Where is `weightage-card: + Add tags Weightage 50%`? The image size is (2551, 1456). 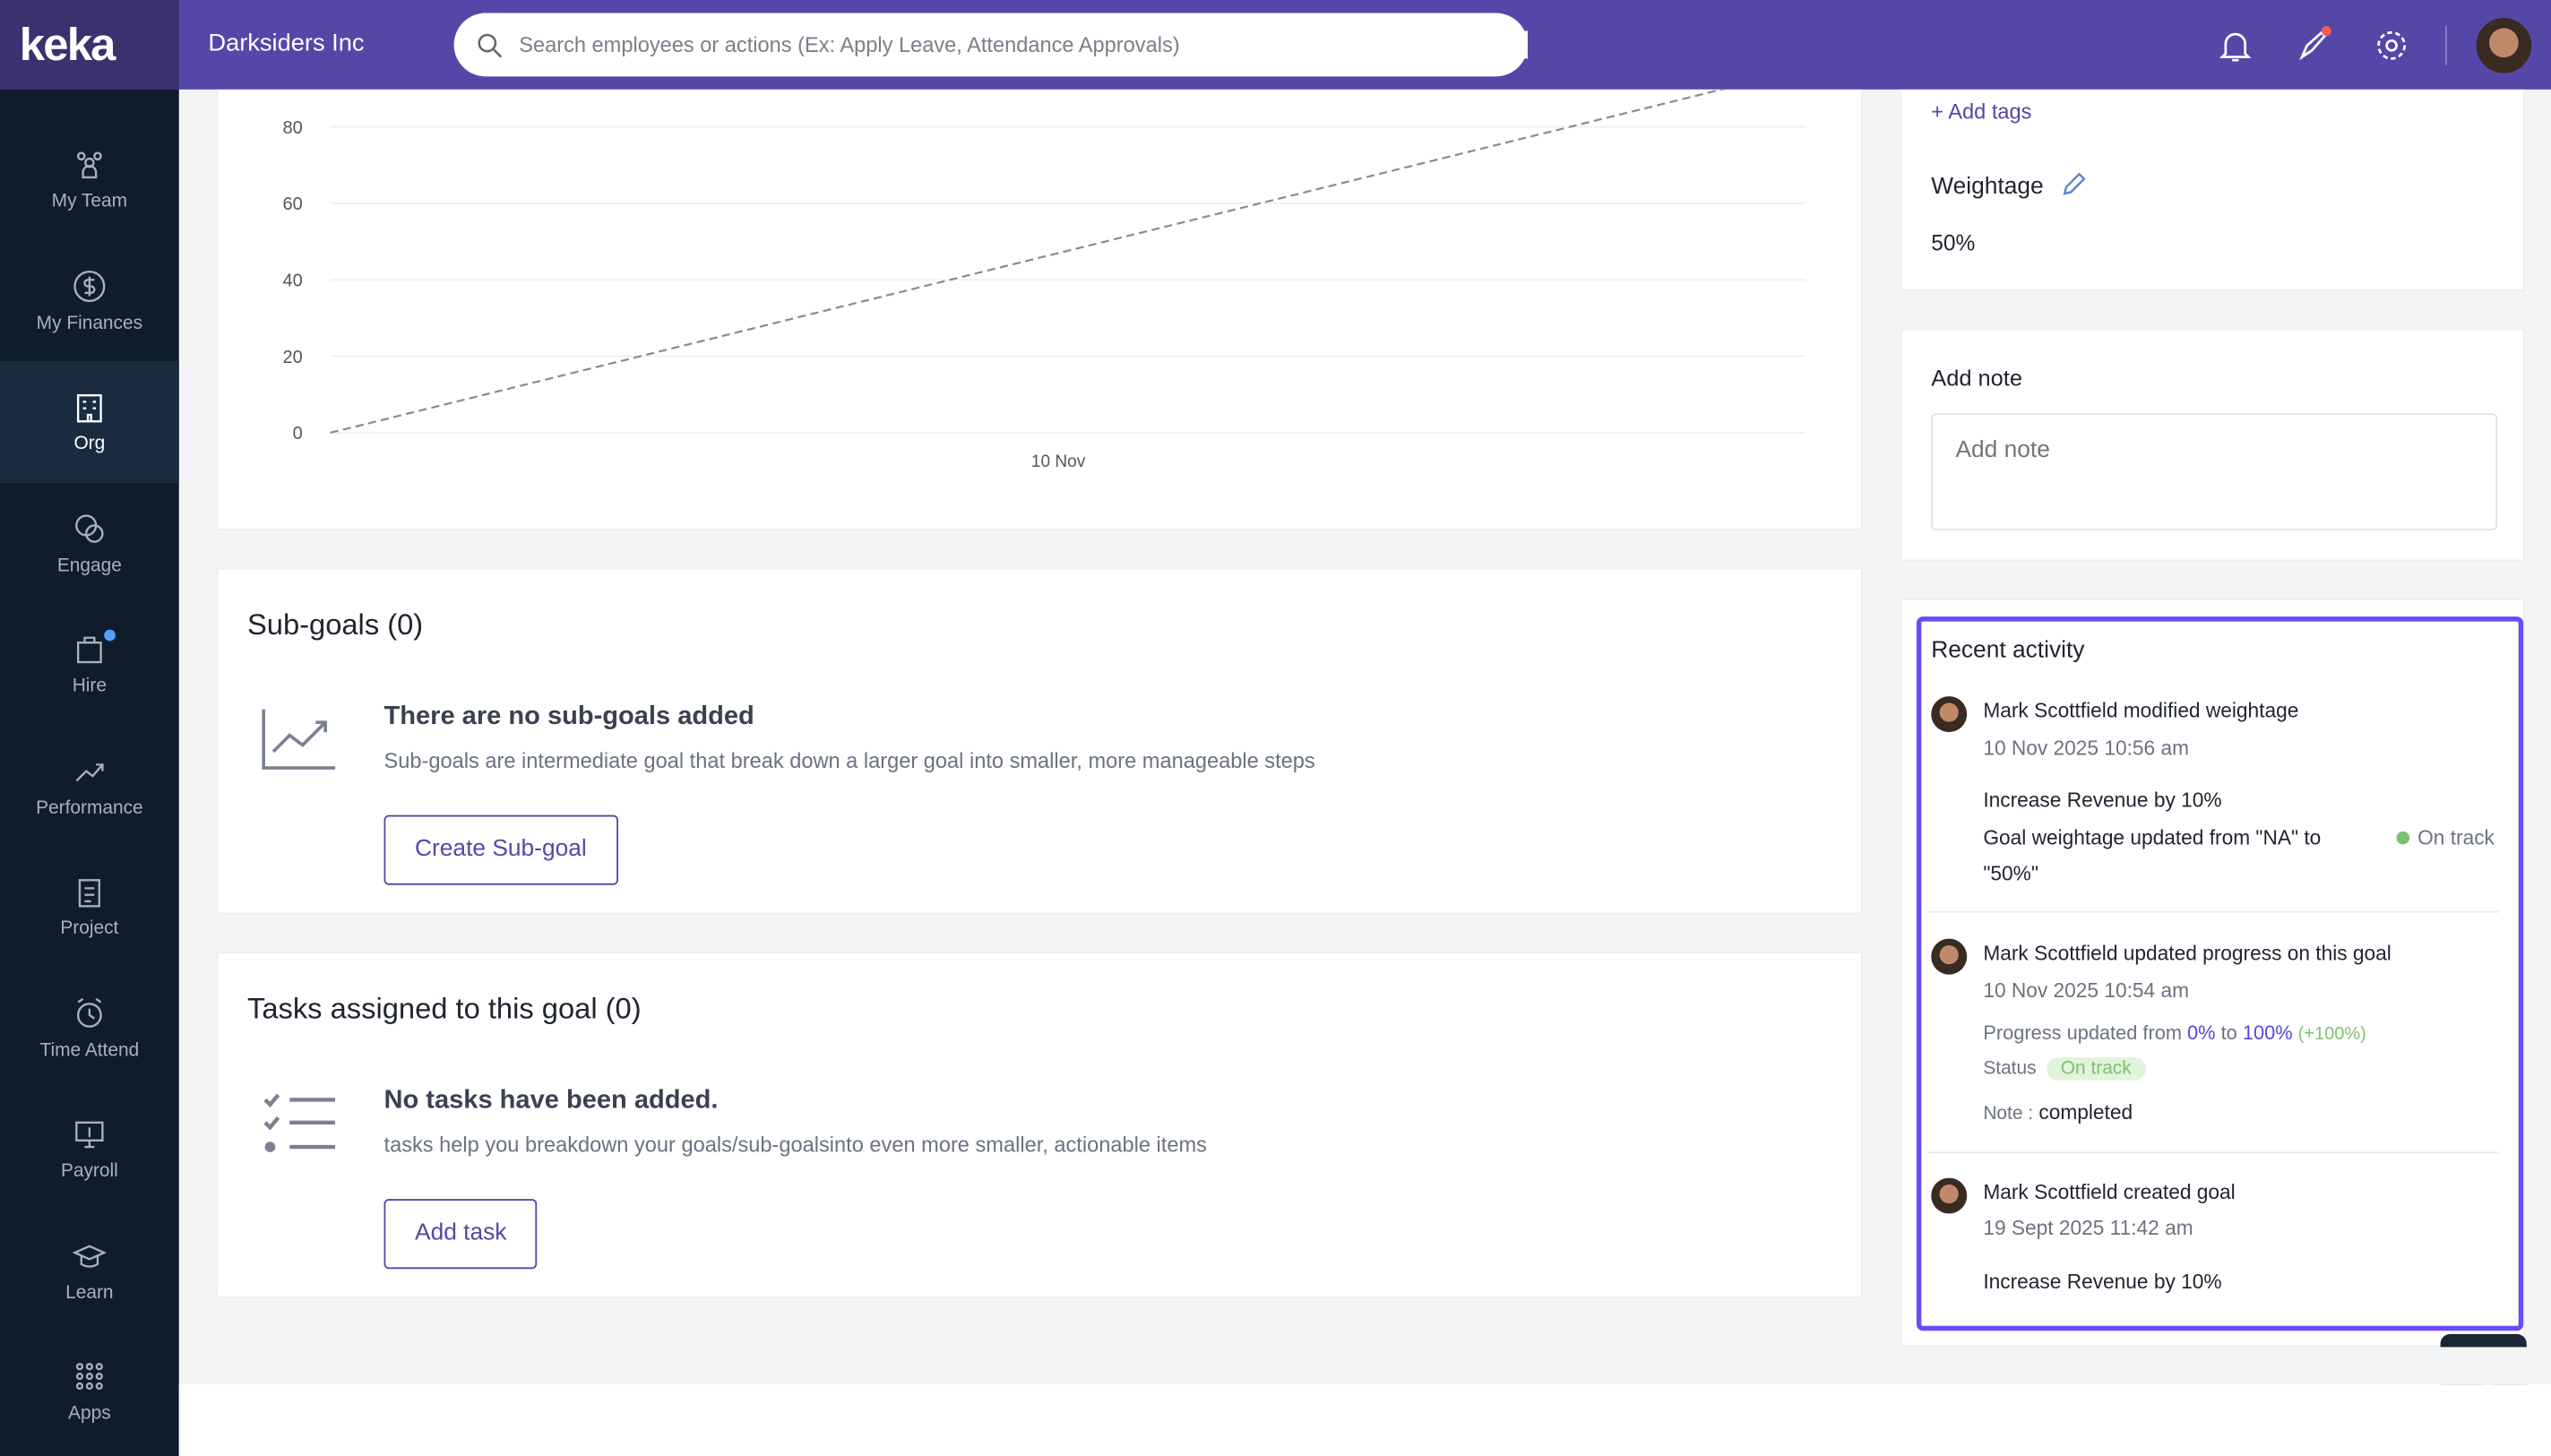 weightage-card: + Add tags Weightage 50% is located at coordinates (2212, 190).